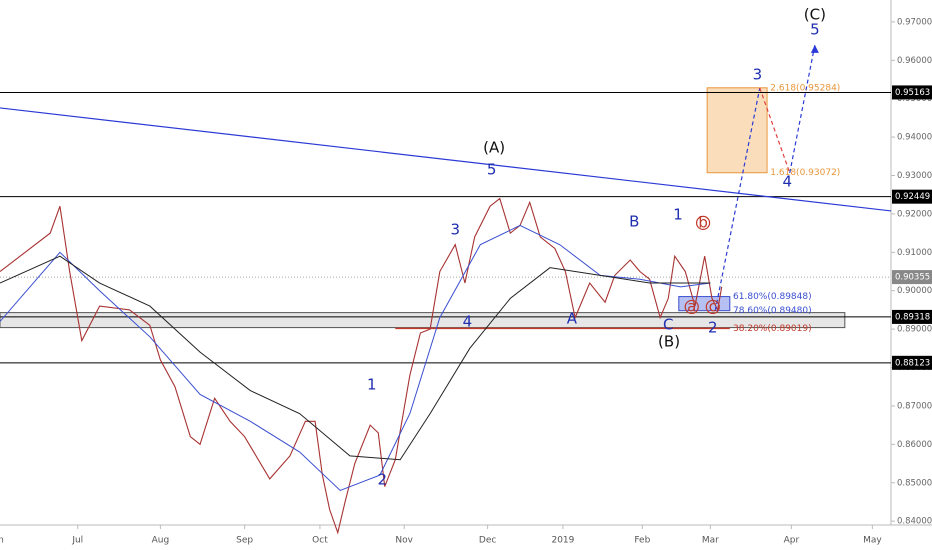  I want to click on fib-label: 2.618(0.95284), so click(805, 88).